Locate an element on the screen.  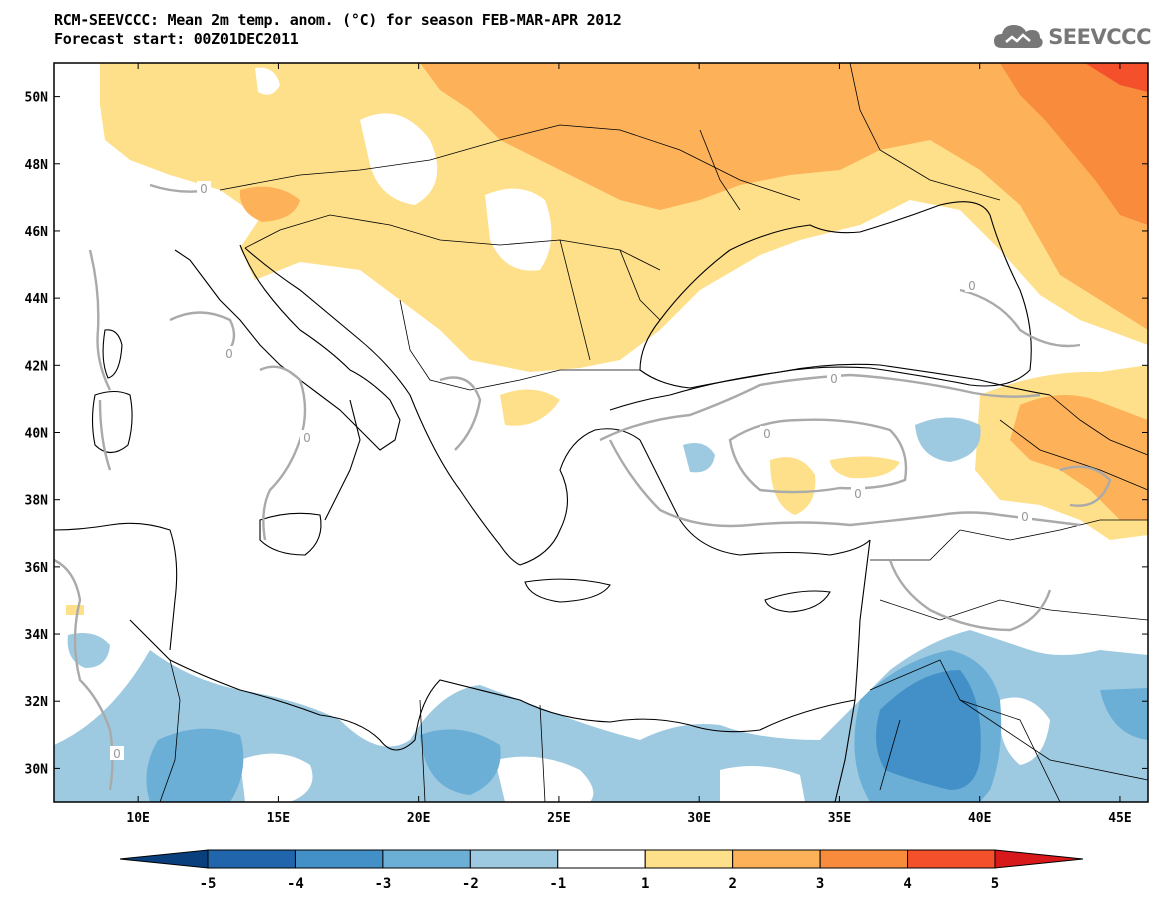
colorbar-label: 2 is located at coordinates (732, 884).